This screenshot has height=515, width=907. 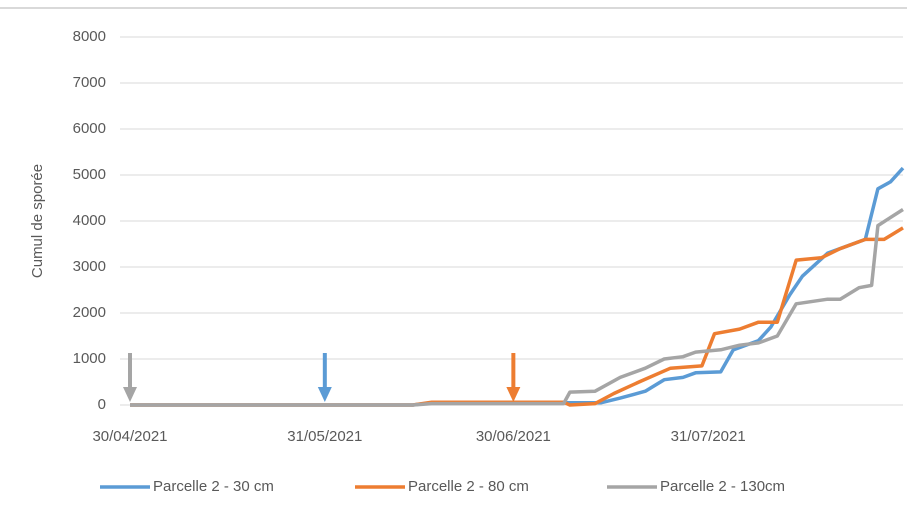 I want to click on x-tick-label: 30/06/2021, so click(x=513, y=436).